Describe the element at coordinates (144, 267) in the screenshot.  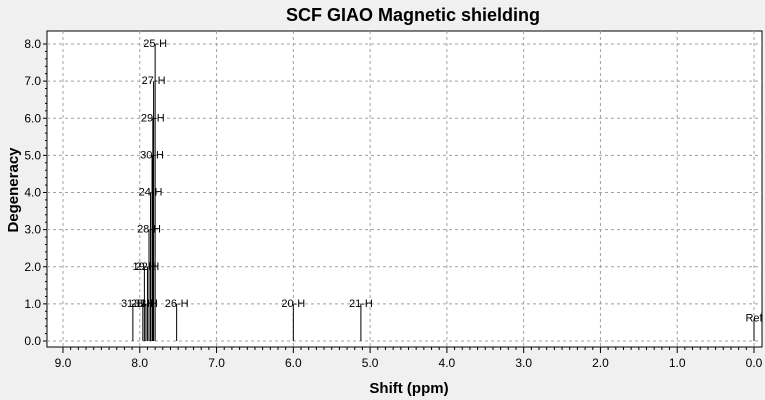
I see `peak-label: 19-H` at that location.